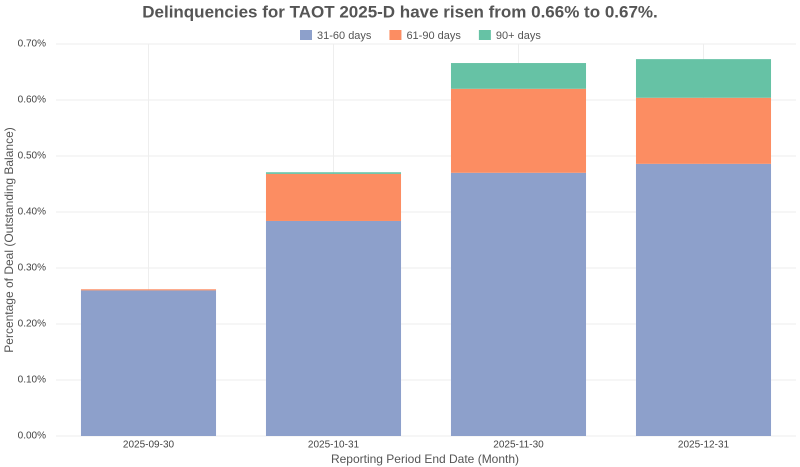  Describe the element at coordinates (32, 436) in the screenshot. I see `y-tick-label: 0.00%` at that location.